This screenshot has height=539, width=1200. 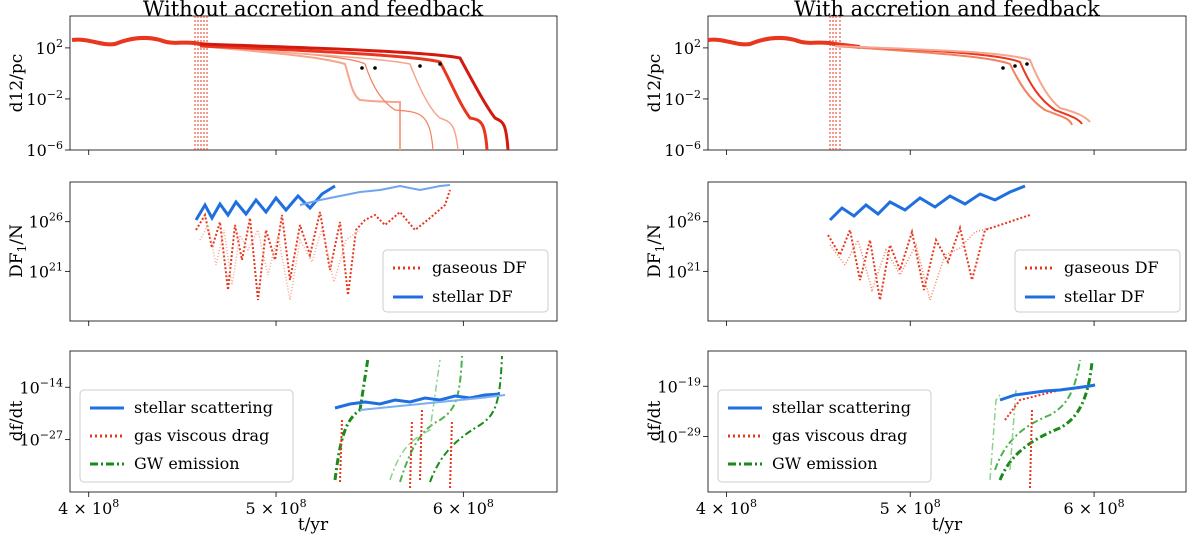 I want to click on ylabel-df: DF, so click(x=17, y=265).